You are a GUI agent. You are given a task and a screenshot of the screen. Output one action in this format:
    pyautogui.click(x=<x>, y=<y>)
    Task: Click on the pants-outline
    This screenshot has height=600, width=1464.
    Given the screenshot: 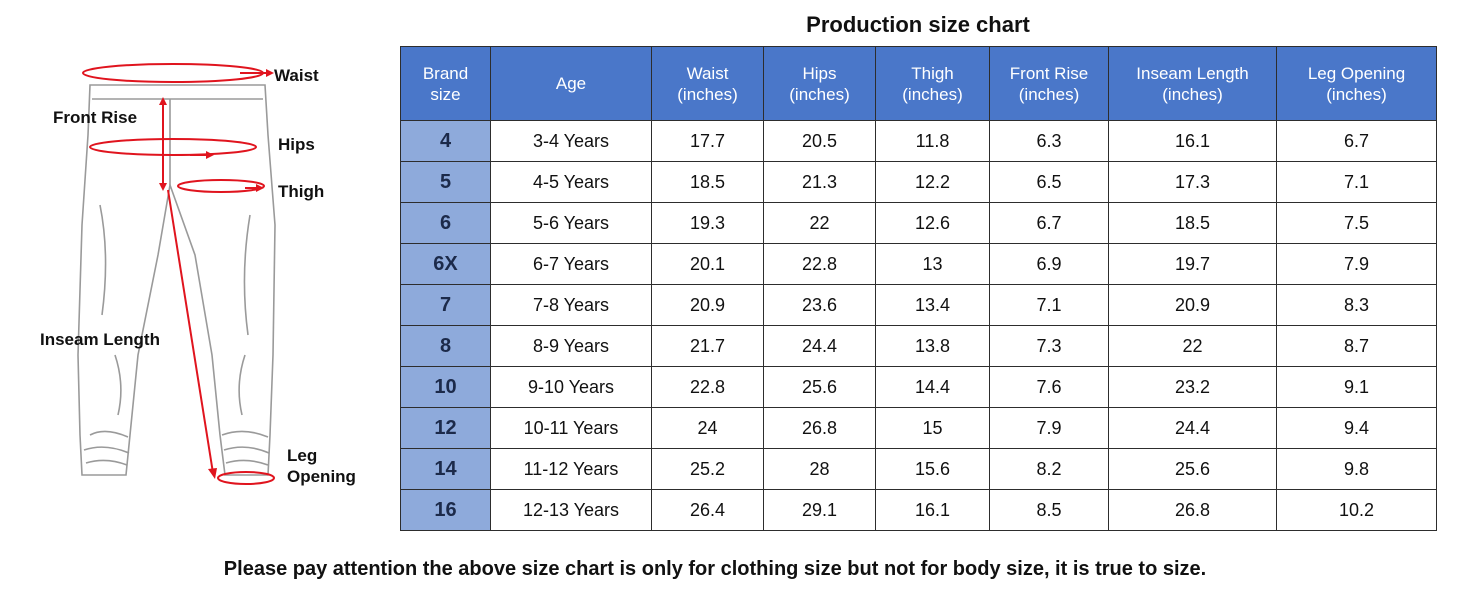 What is the action you would take?
    pyautogui.click(x=176, y=280)
    